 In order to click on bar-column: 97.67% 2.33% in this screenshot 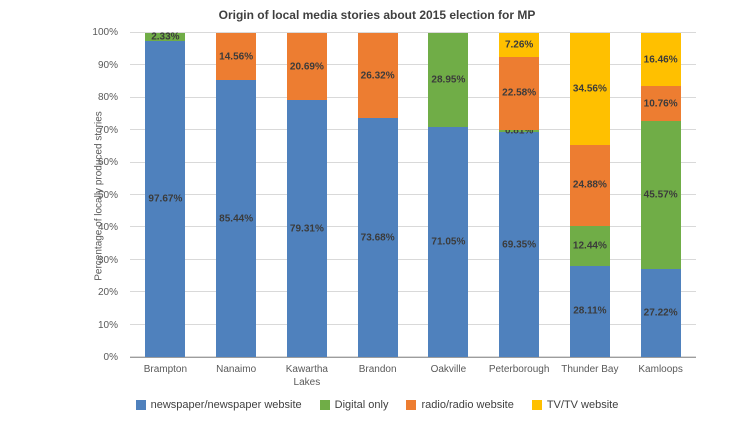, I will do `click(165, 194)`.